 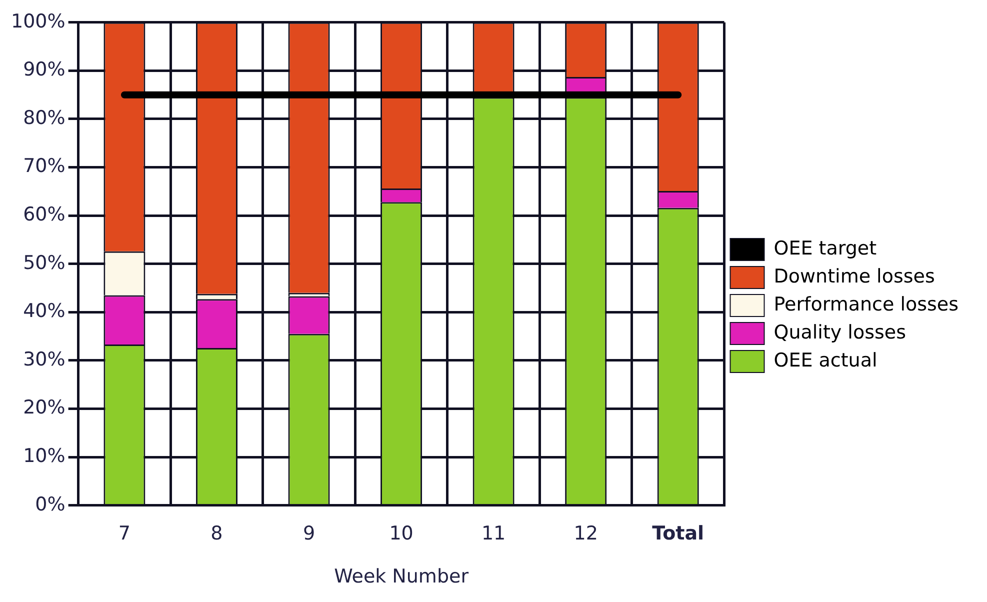 What do you see at coordinates (826, 360) in the screenshot?
I see `legend-label: OEE actual` at bounding box center [826, 360].